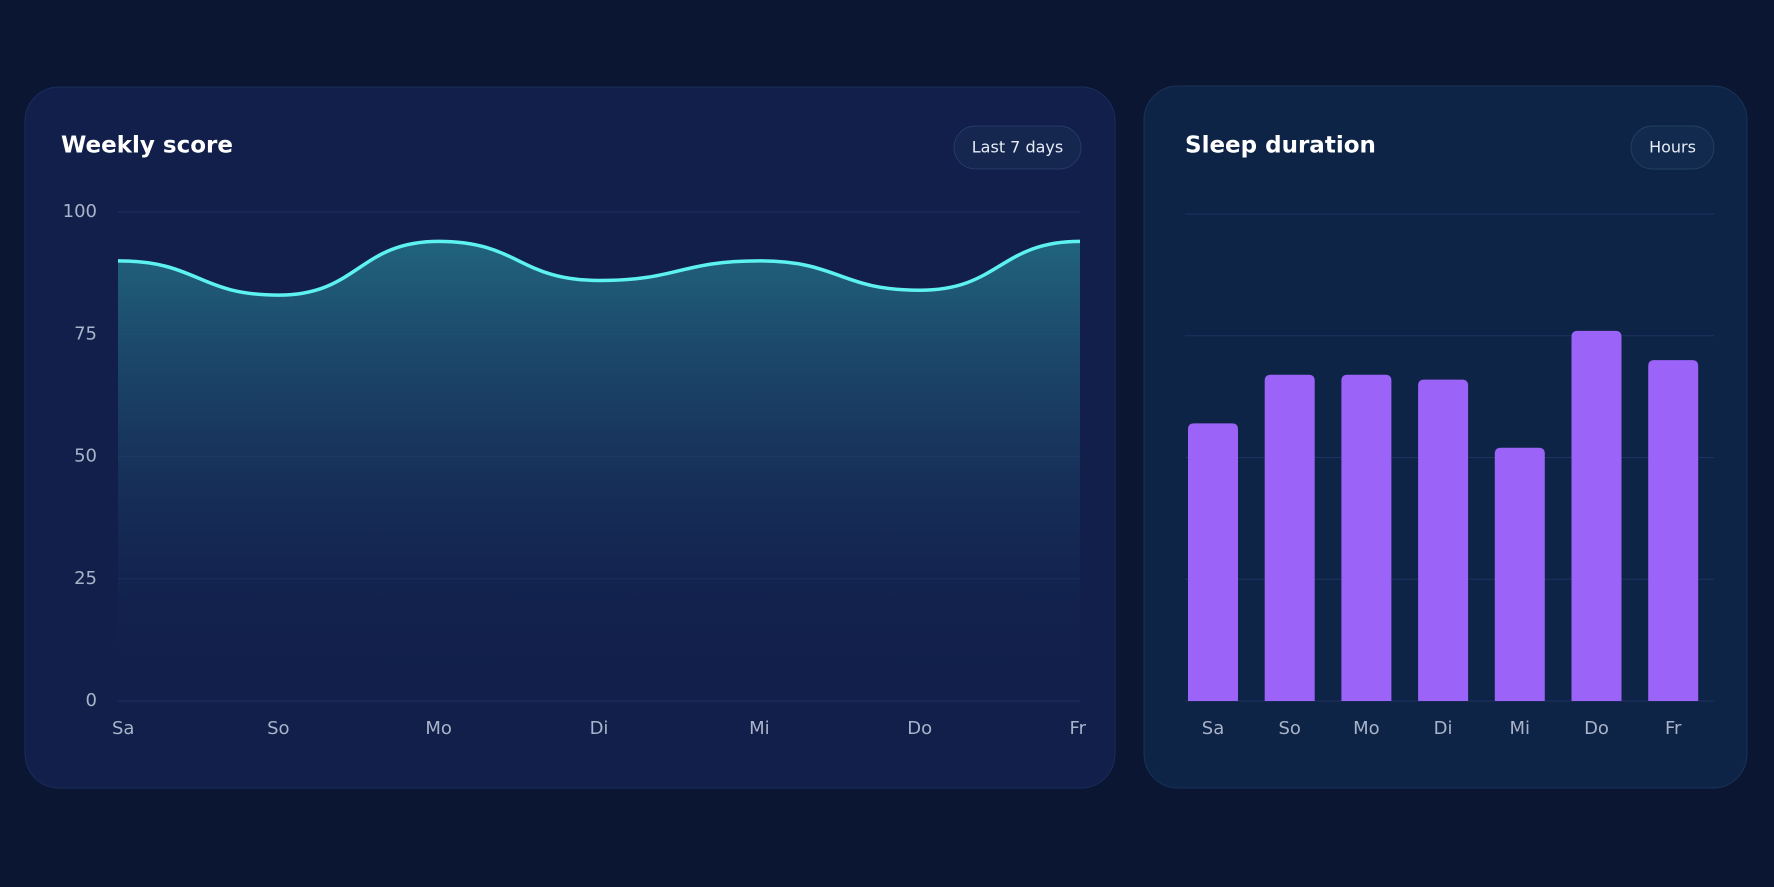  Describe the element at coordinates (1280, 146) in the screenshot. I see `card-title: Sleep duration` at that location.